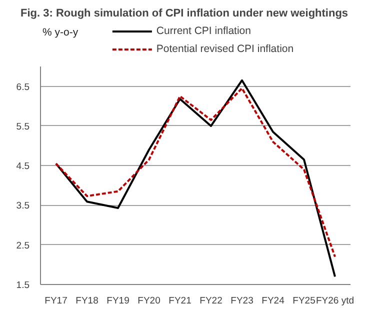 The height and width of the screenshot is (320, 385). Describe the element at coordinates (87, 301) in the screenshot. I see `x-tick-label: FY18` at that location.